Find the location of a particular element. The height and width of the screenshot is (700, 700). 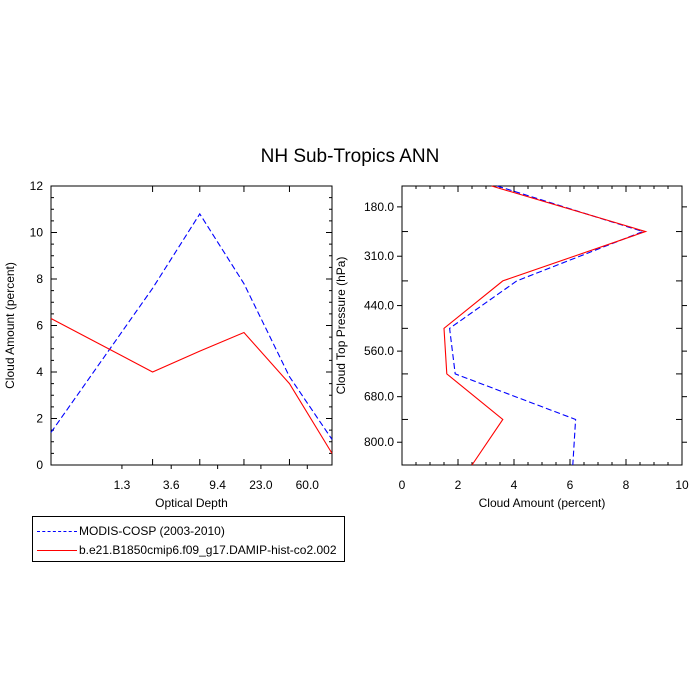

right-ytick-label: 440.0 is located at coordinates (379, 306).